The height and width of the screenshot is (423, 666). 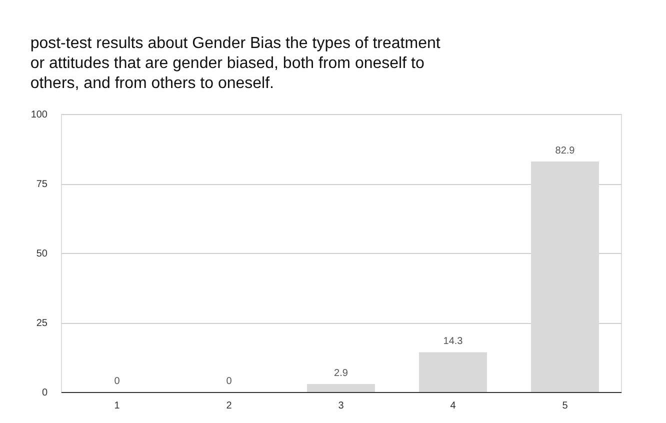 What do you see at coordinates (42, 323) in the screenshot?
I see `y-tick-label: 25` at bounding box center [42, 323].